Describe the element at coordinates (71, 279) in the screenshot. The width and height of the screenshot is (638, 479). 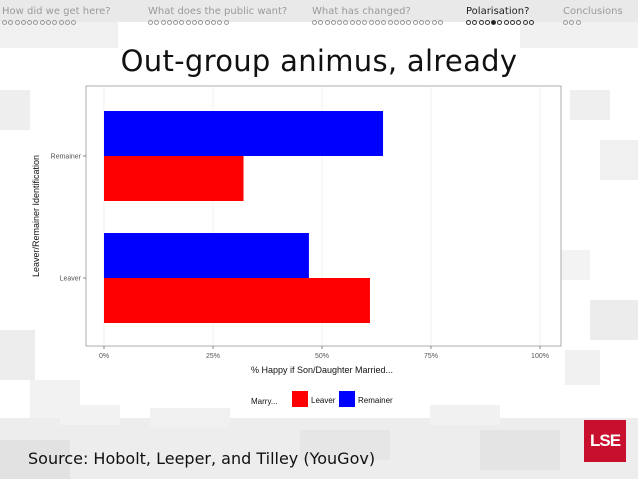
I see `y-tick-label: Leaver` at that location.